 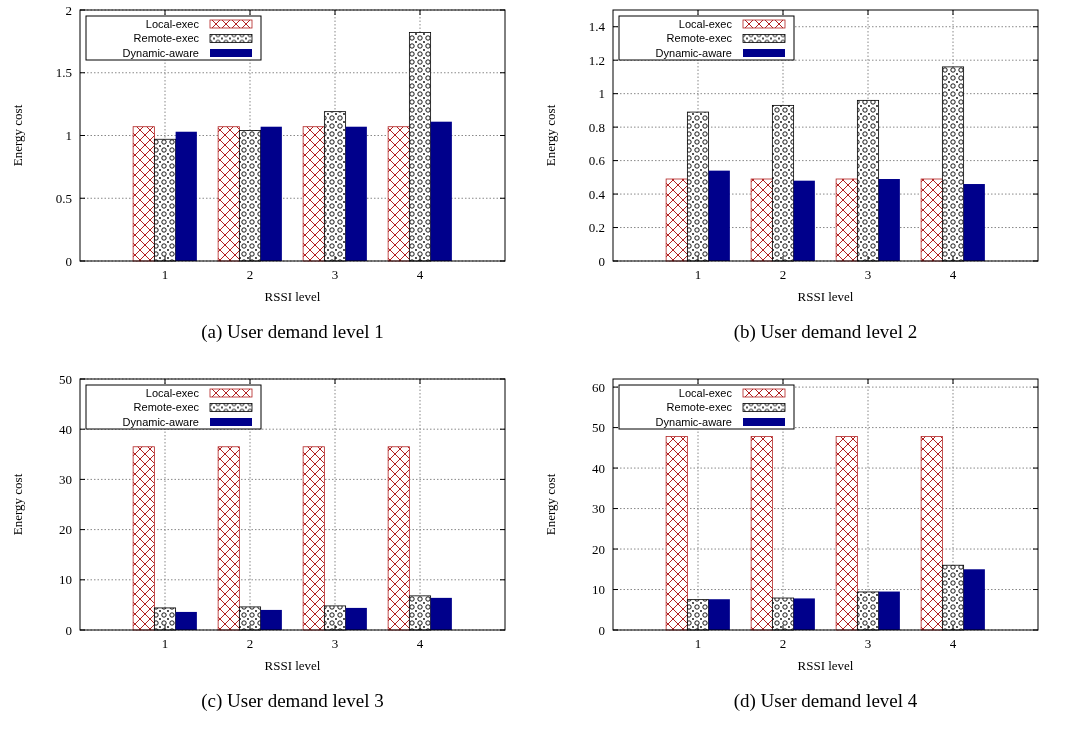 I want to click on y-tick-label: 0.8, so click(x=596, y=127).